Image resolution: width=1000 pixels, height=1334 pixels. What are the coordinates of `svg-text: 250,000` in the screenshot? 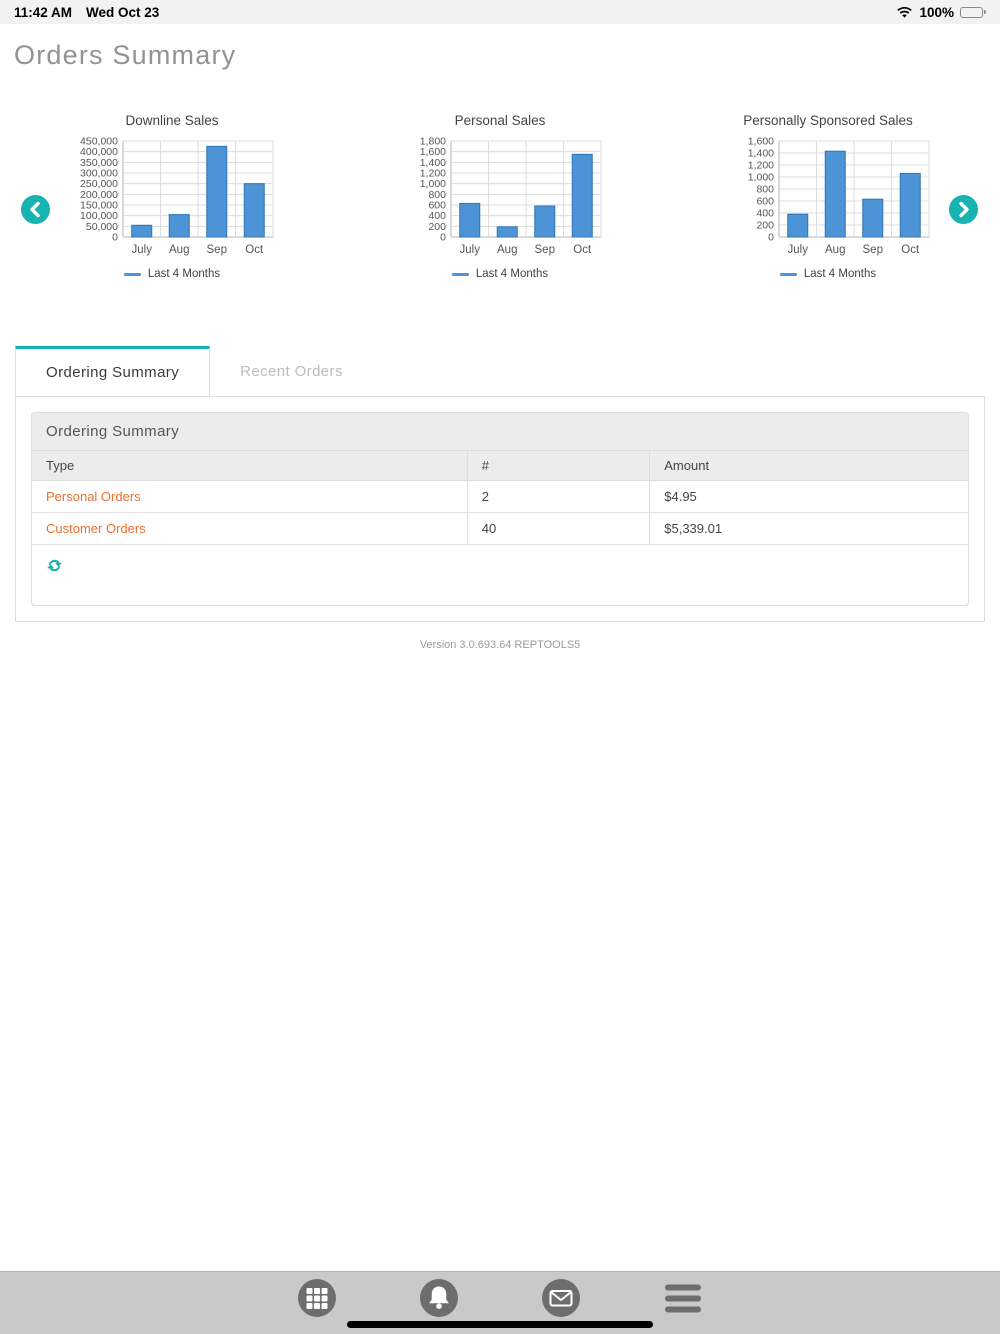 It's located at (99, 184).